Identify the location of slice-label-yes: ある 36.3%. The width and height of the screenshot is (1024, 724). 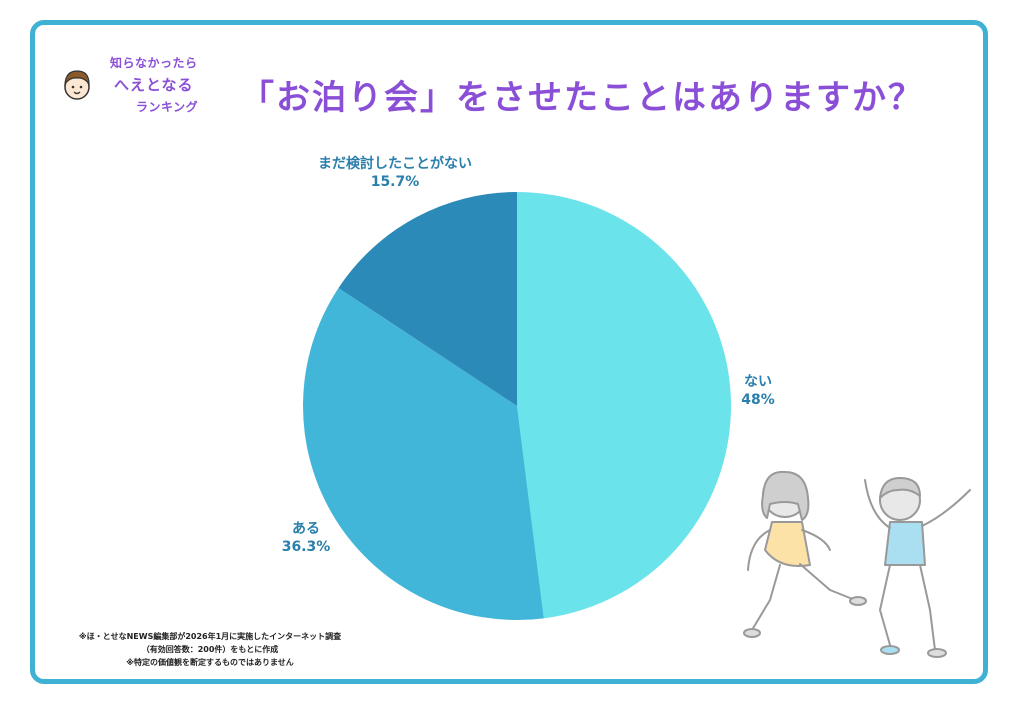
(306, 538).